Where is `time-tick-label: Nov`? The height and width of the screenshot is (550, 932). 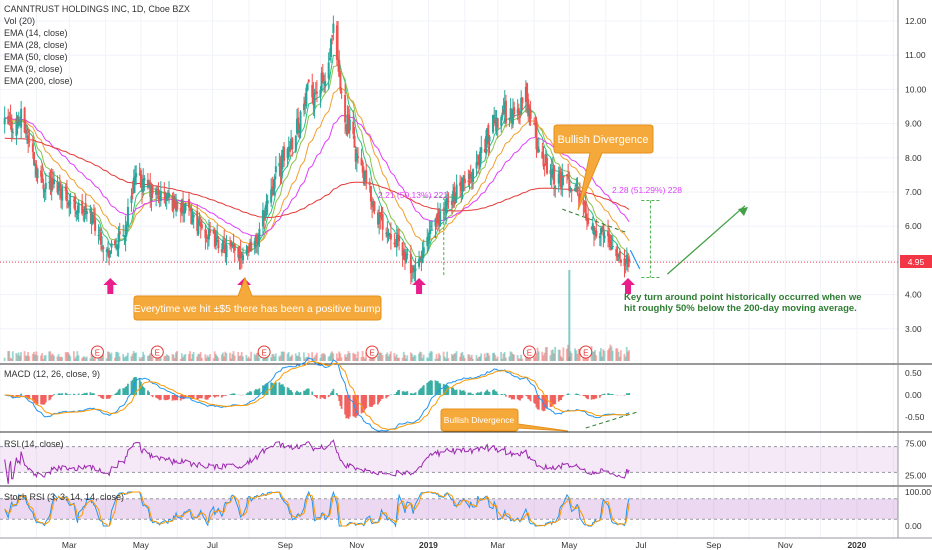 time-tick-label: Nov is located at coordinates (786, 545).